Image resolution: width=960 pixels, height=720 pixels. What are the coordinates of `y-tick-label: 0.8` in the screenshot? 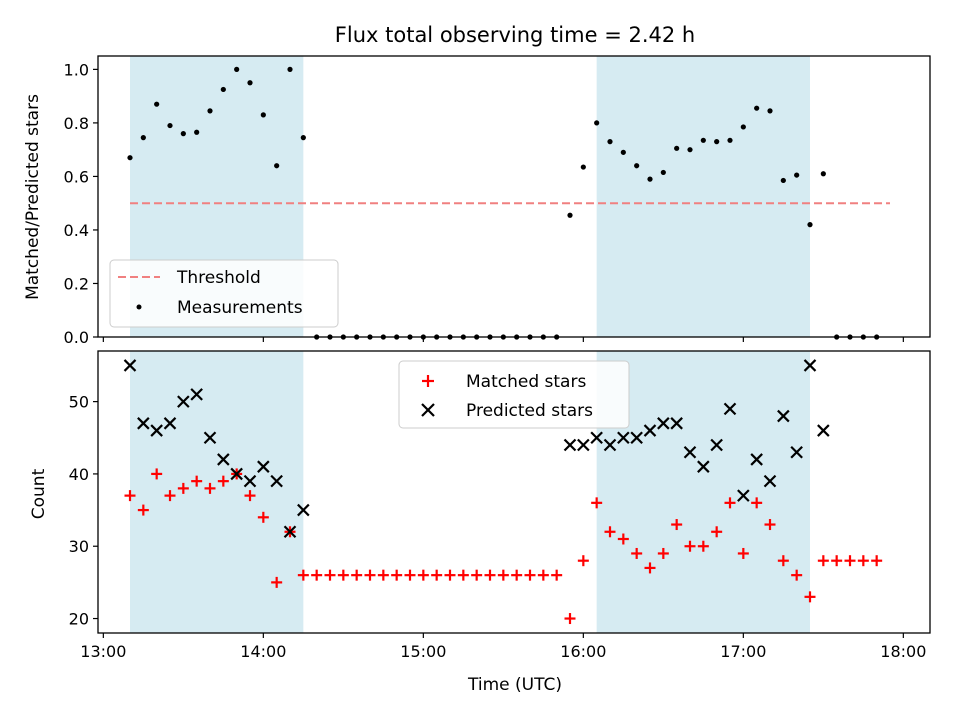 It's located at (76, 123).